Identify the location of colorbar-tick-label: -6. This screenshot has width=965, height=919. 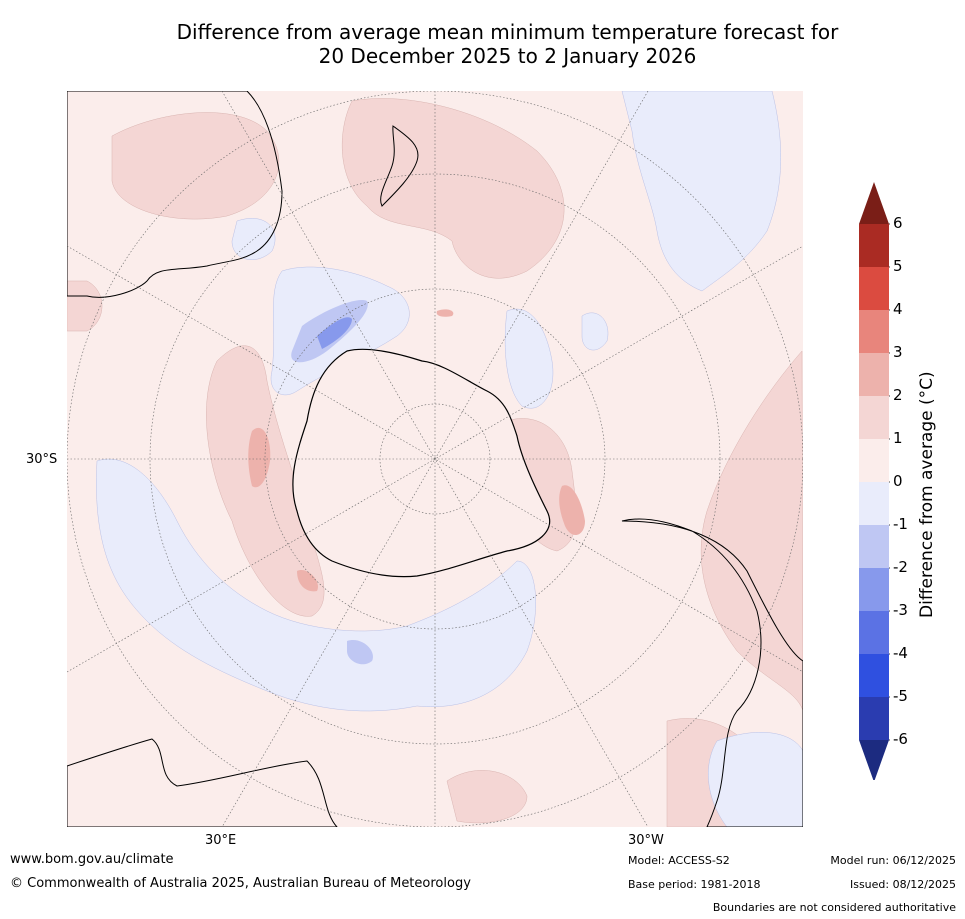
(900, 739).